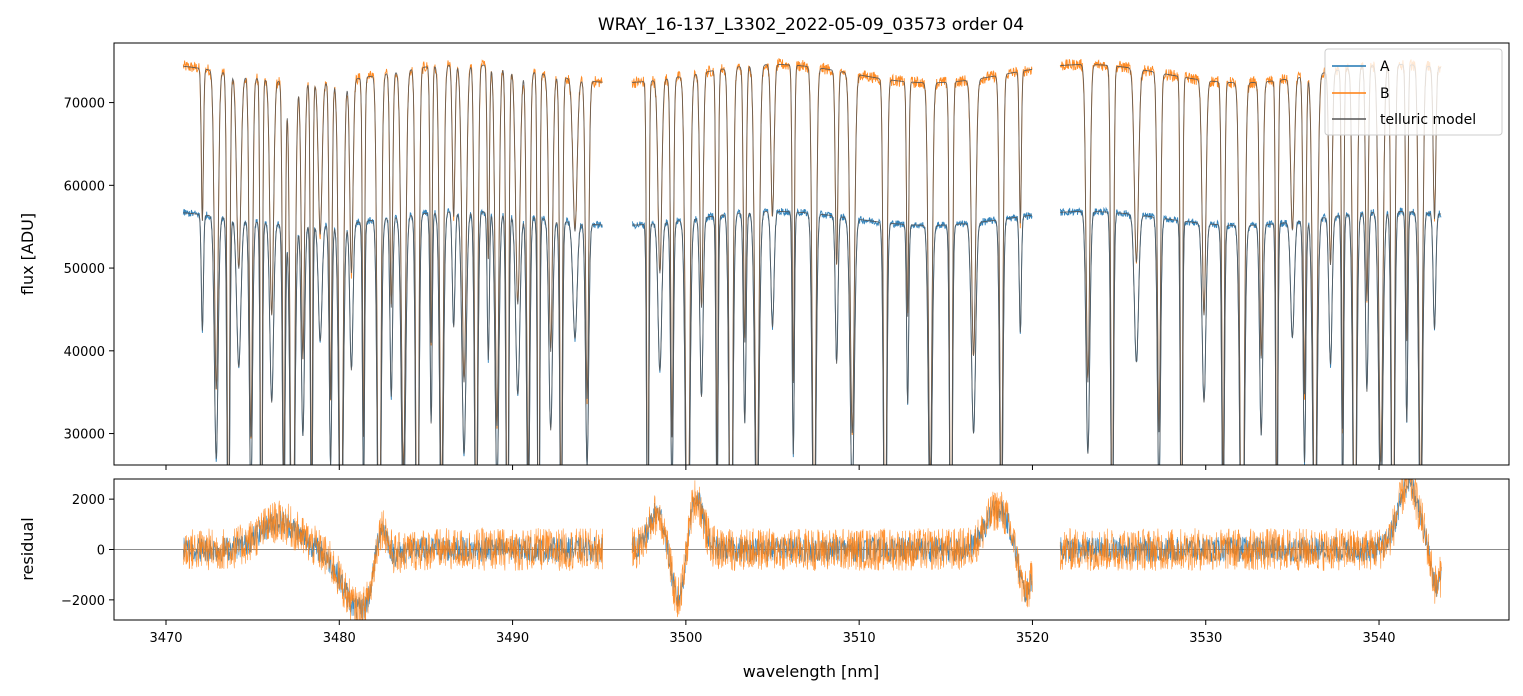 The width and height of the screenshot is (1523, 696). I want to click on y-tick-label: −2000, so click(83, 601).